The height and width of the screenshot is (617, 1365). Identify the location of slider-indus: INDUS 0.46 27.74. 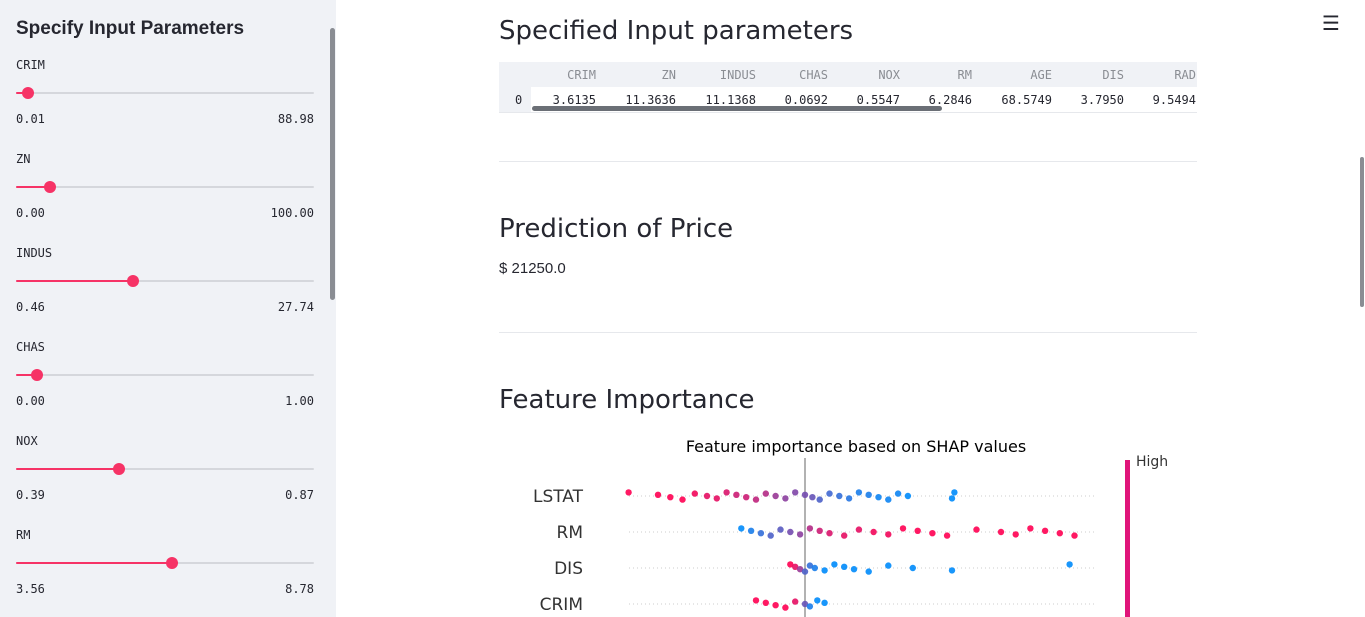
(165, 293).